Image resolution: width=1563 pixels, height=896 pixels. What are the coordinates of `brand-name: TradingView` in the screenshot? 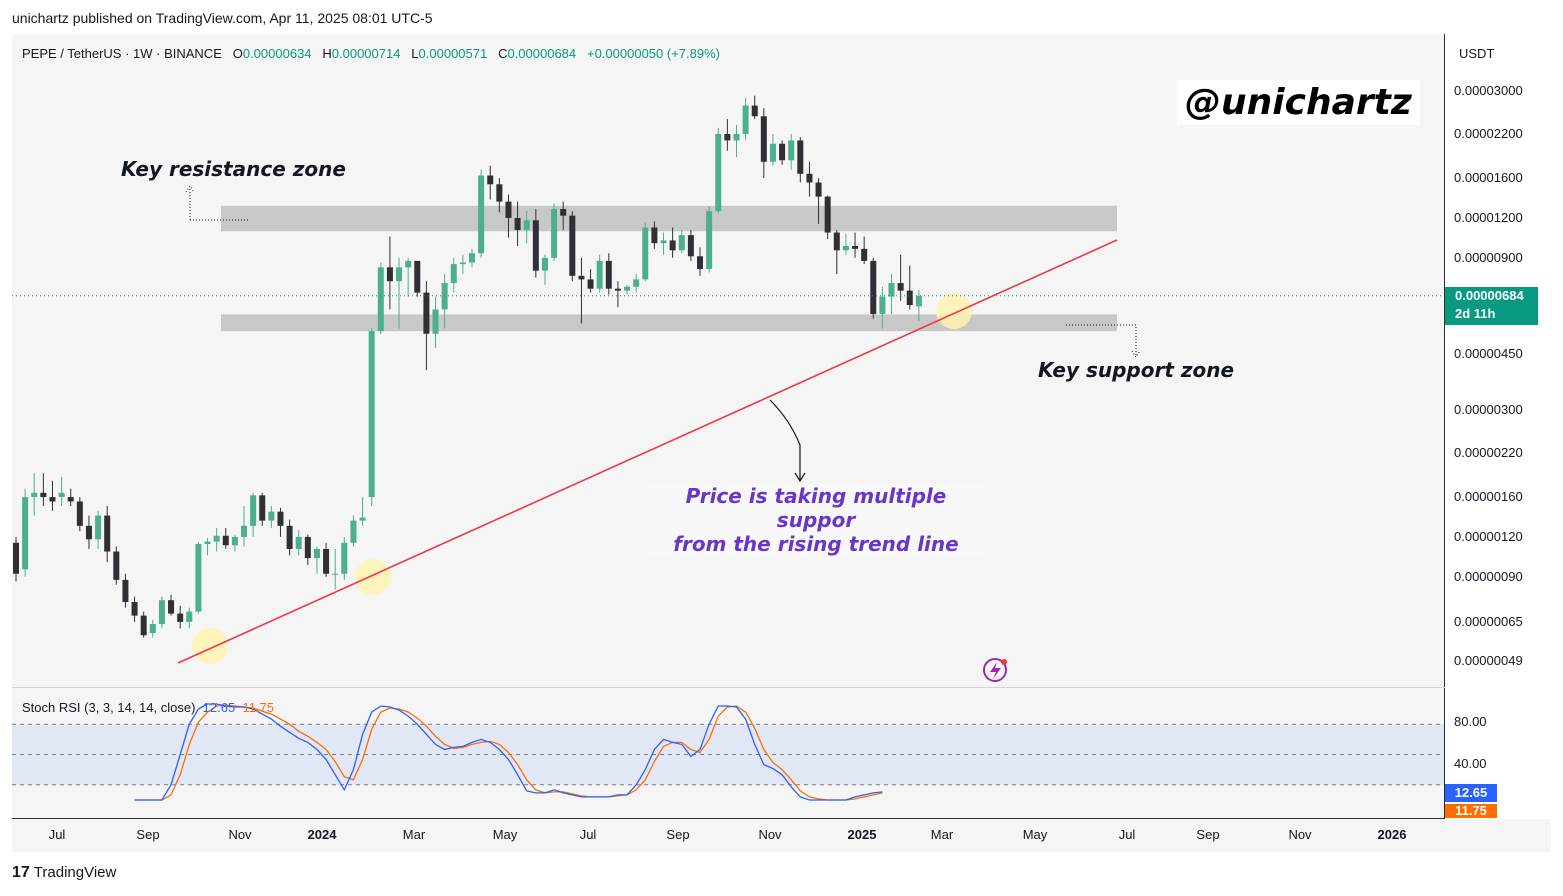 It's located at (75, 872).